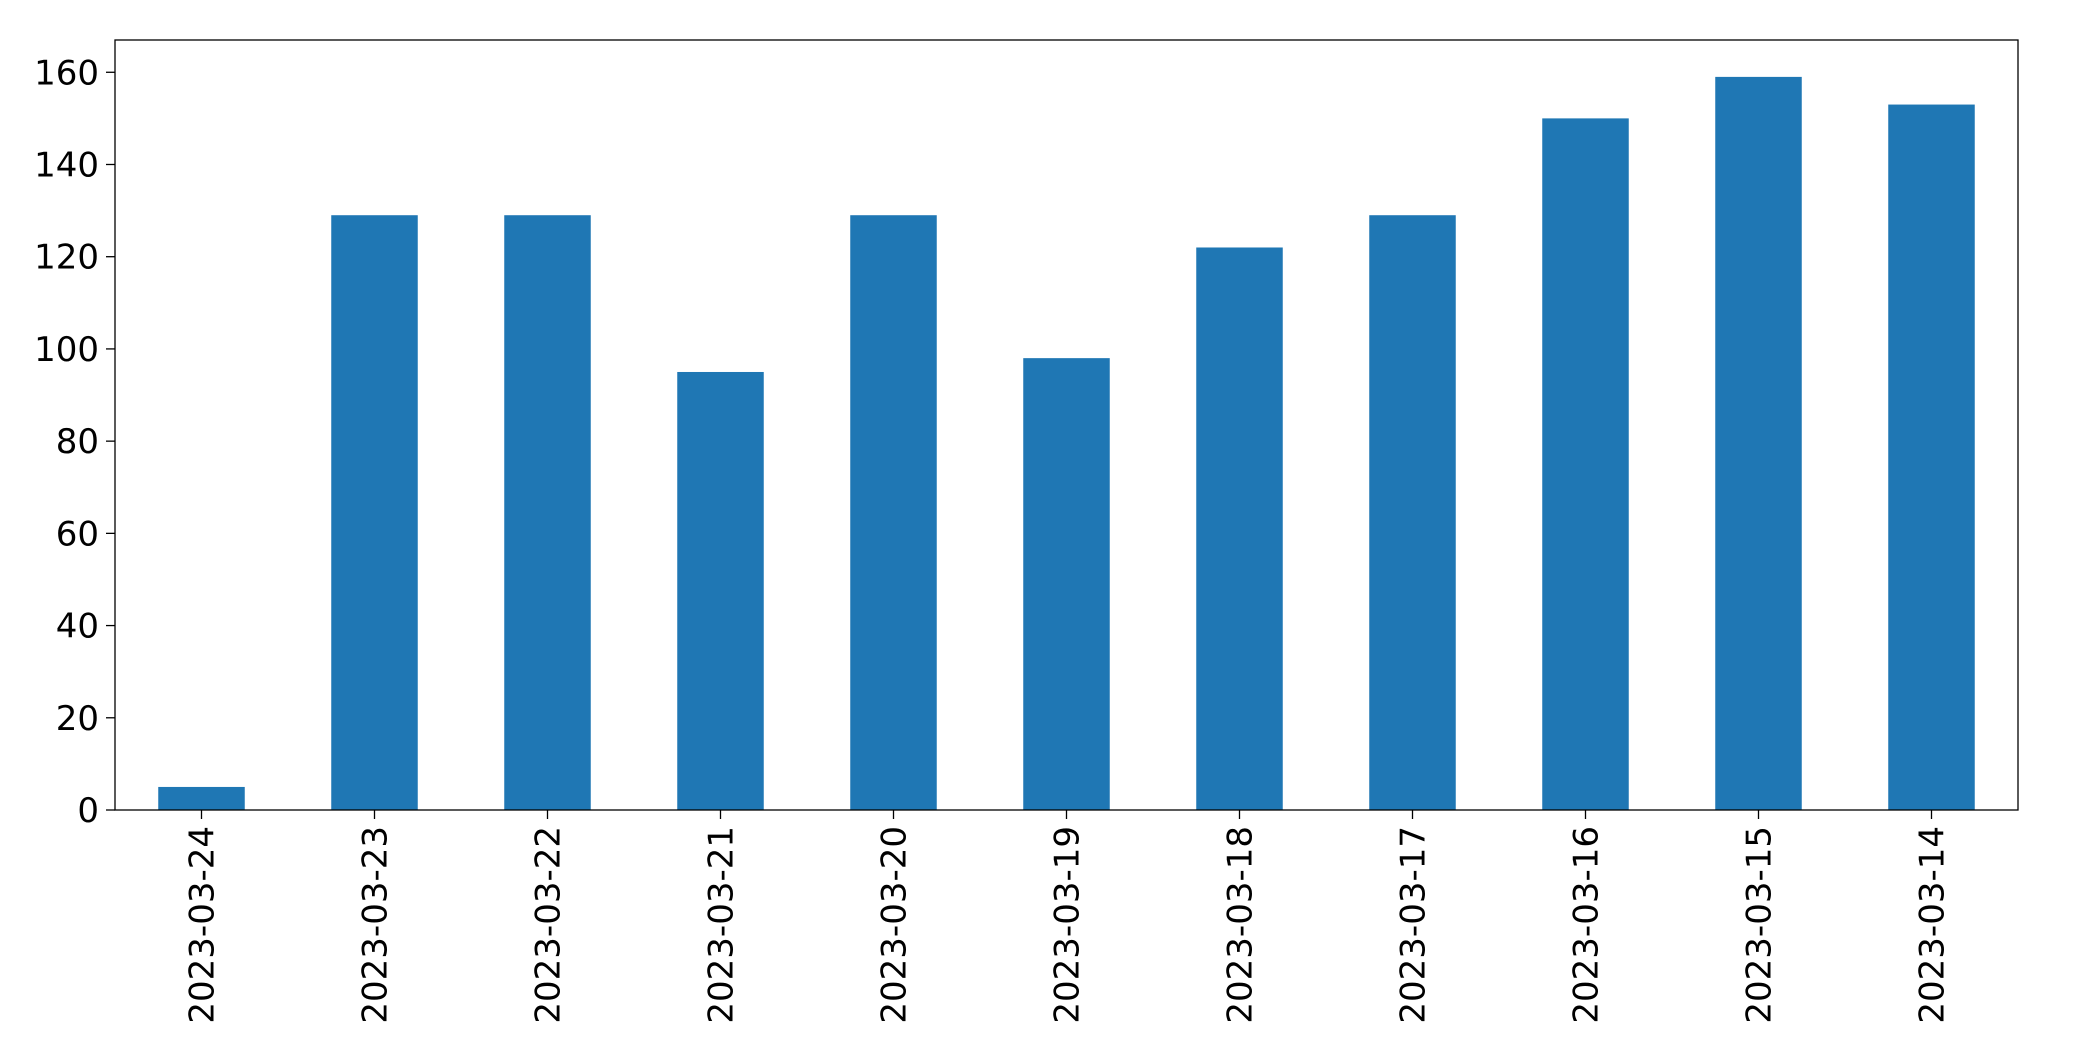  What do you see at coordinates (203, 925) in the screenshot?
I see `x-tick-label: 2023-03-24` at bounding box center [203, 925].